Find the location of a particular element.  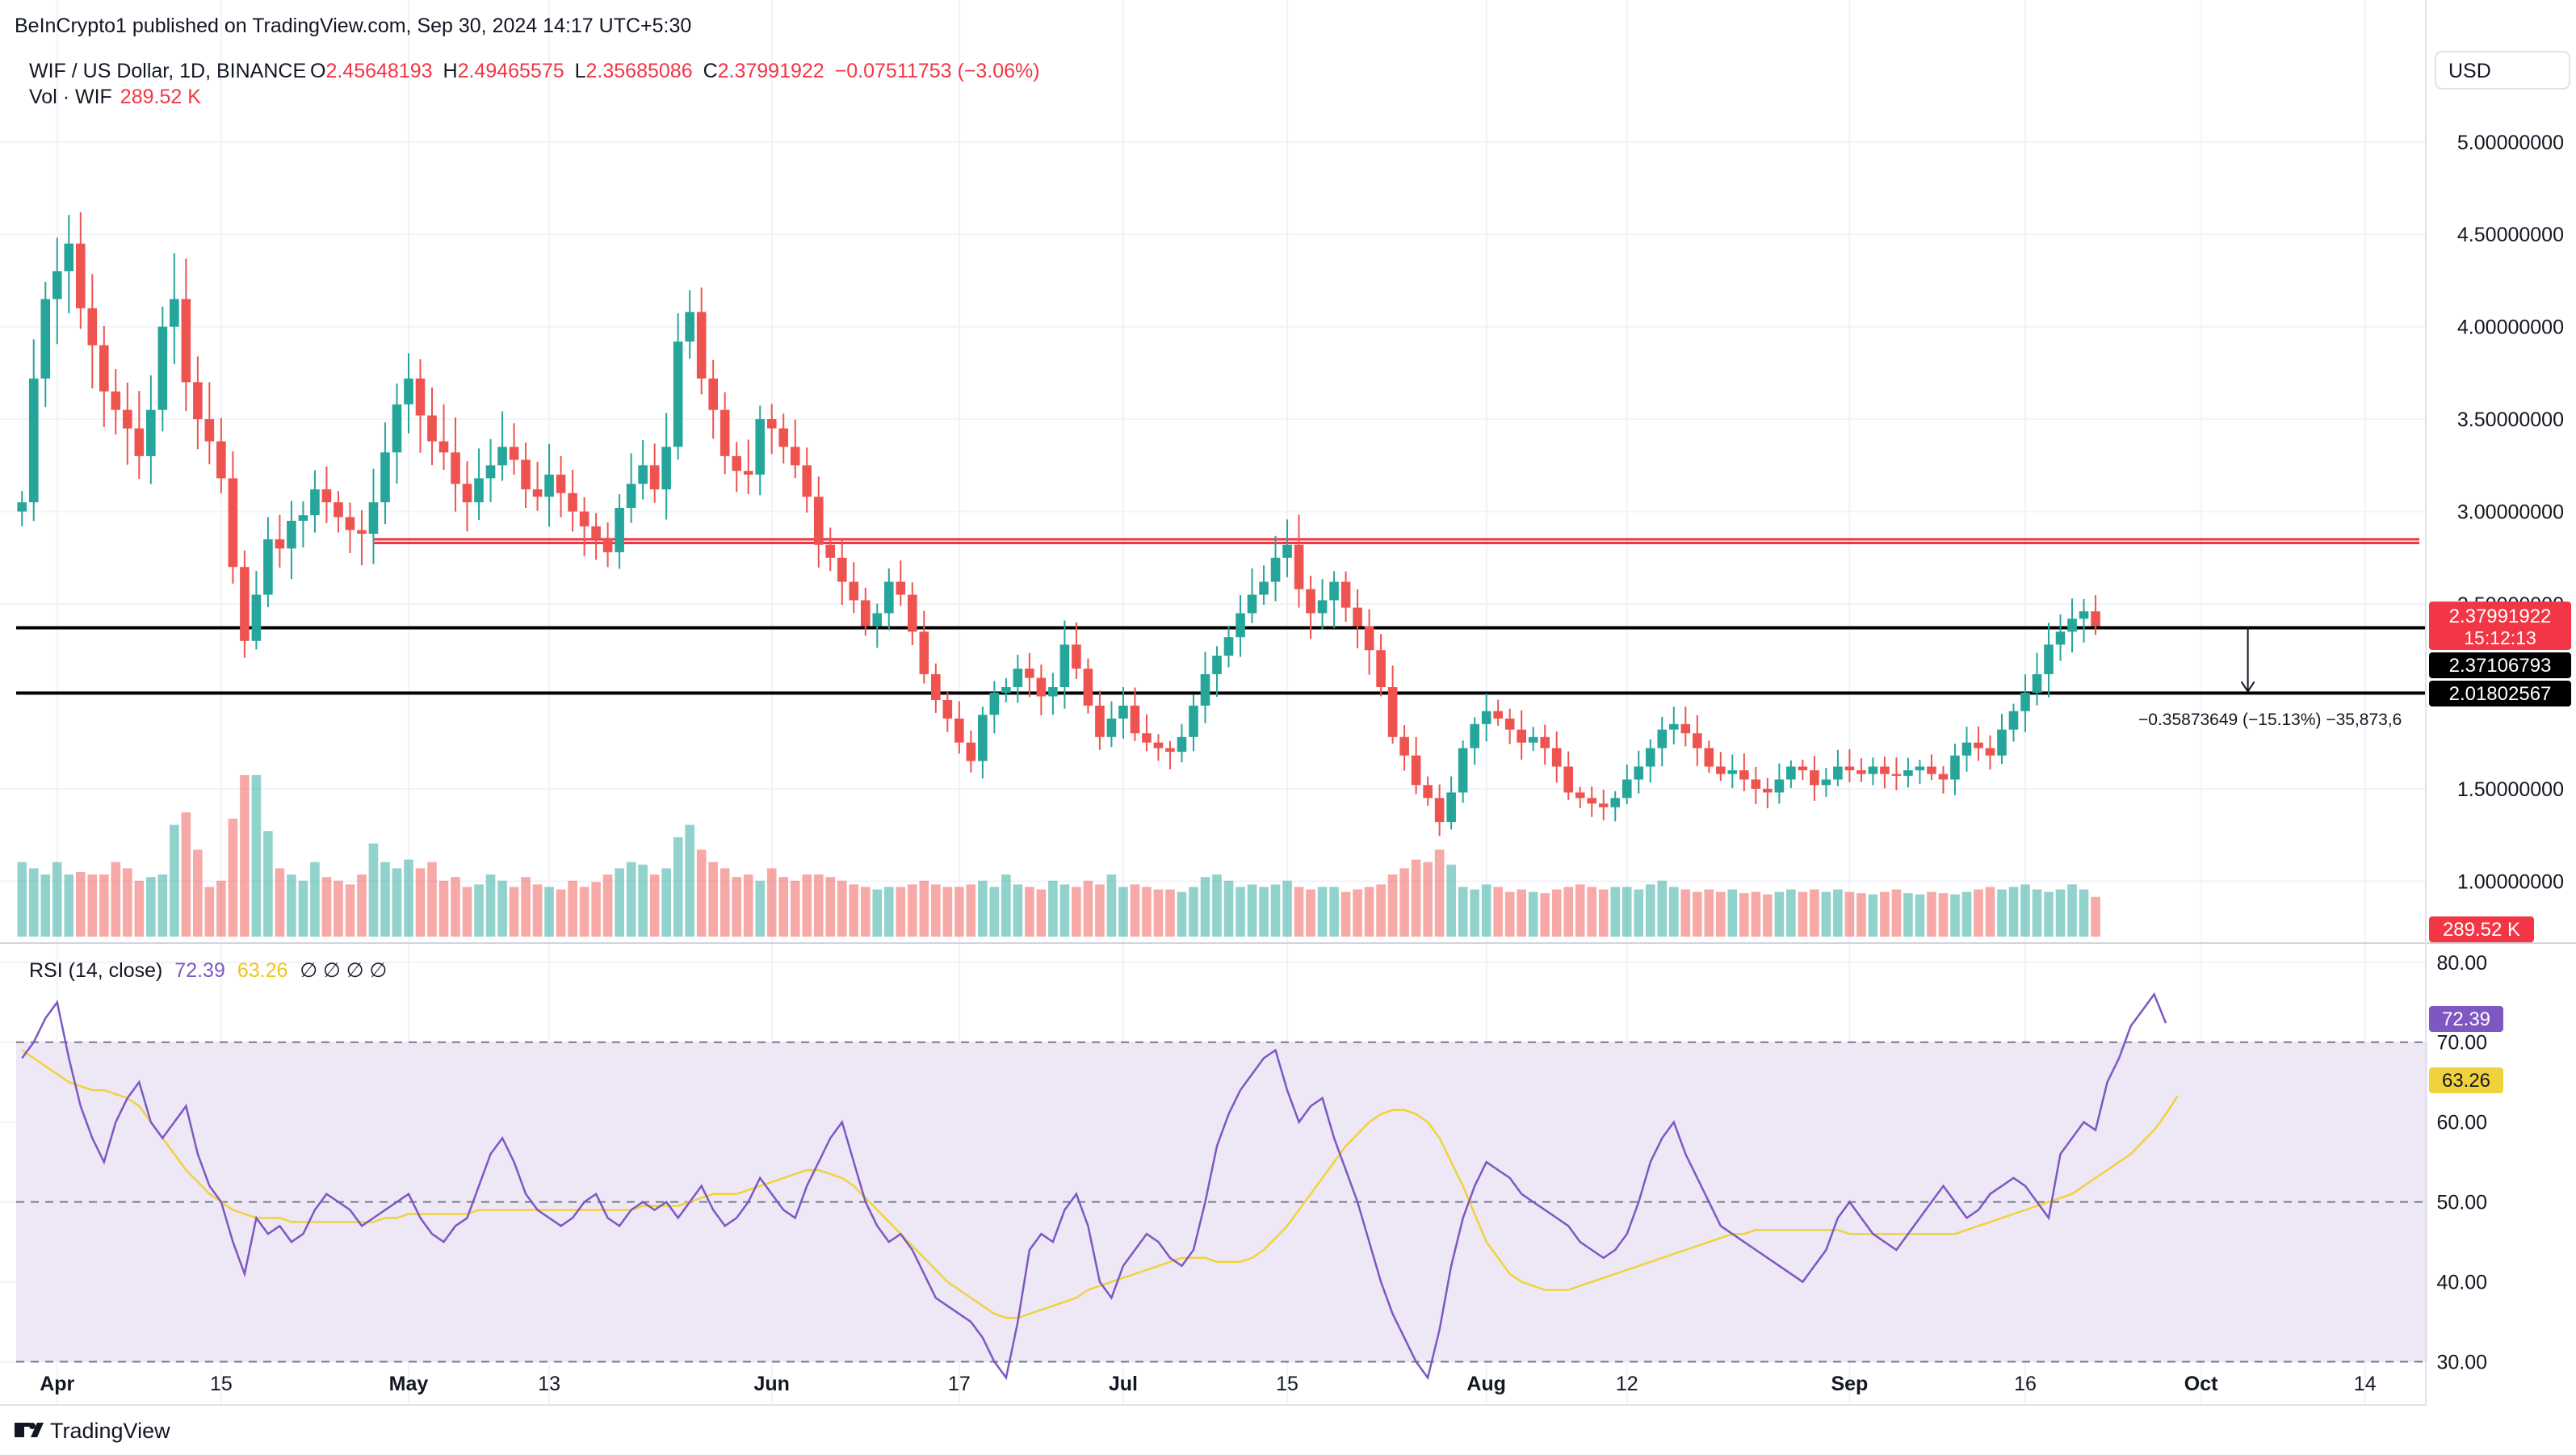

rsi-axis: 80.00 70.00 60.00 50.00 40.00 30.00 is located at coordinates (2461, 1163).